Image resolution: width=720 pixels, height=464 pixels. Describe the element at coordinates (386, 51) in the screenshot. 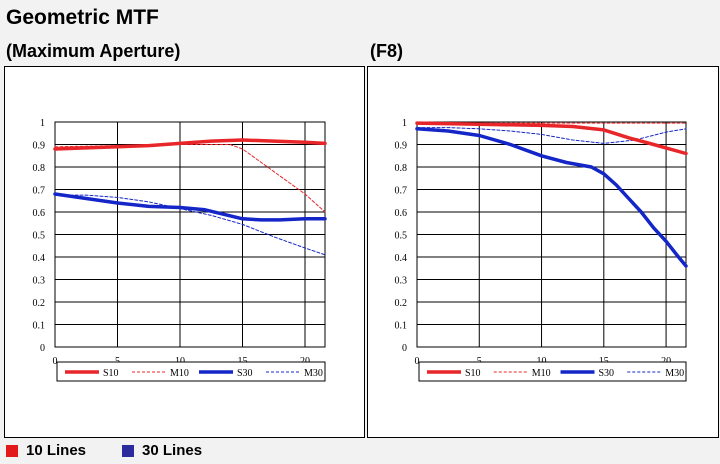

I see `chart-2-subtitle: (F8)` at that location.